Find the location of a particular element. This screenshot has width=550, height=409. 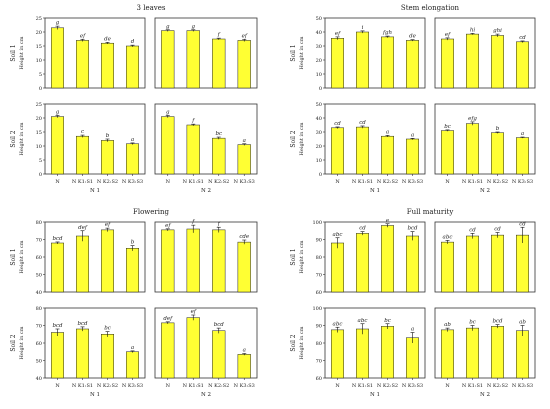

significance-letter: i is located at coordinates (363, 28).